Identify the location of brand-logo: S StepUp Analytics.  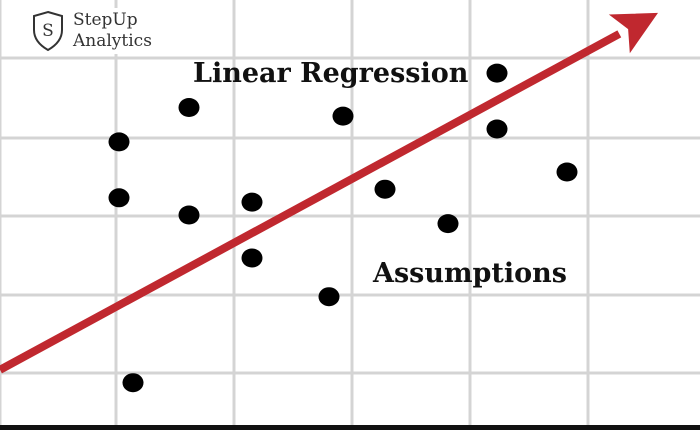
(109, 31).